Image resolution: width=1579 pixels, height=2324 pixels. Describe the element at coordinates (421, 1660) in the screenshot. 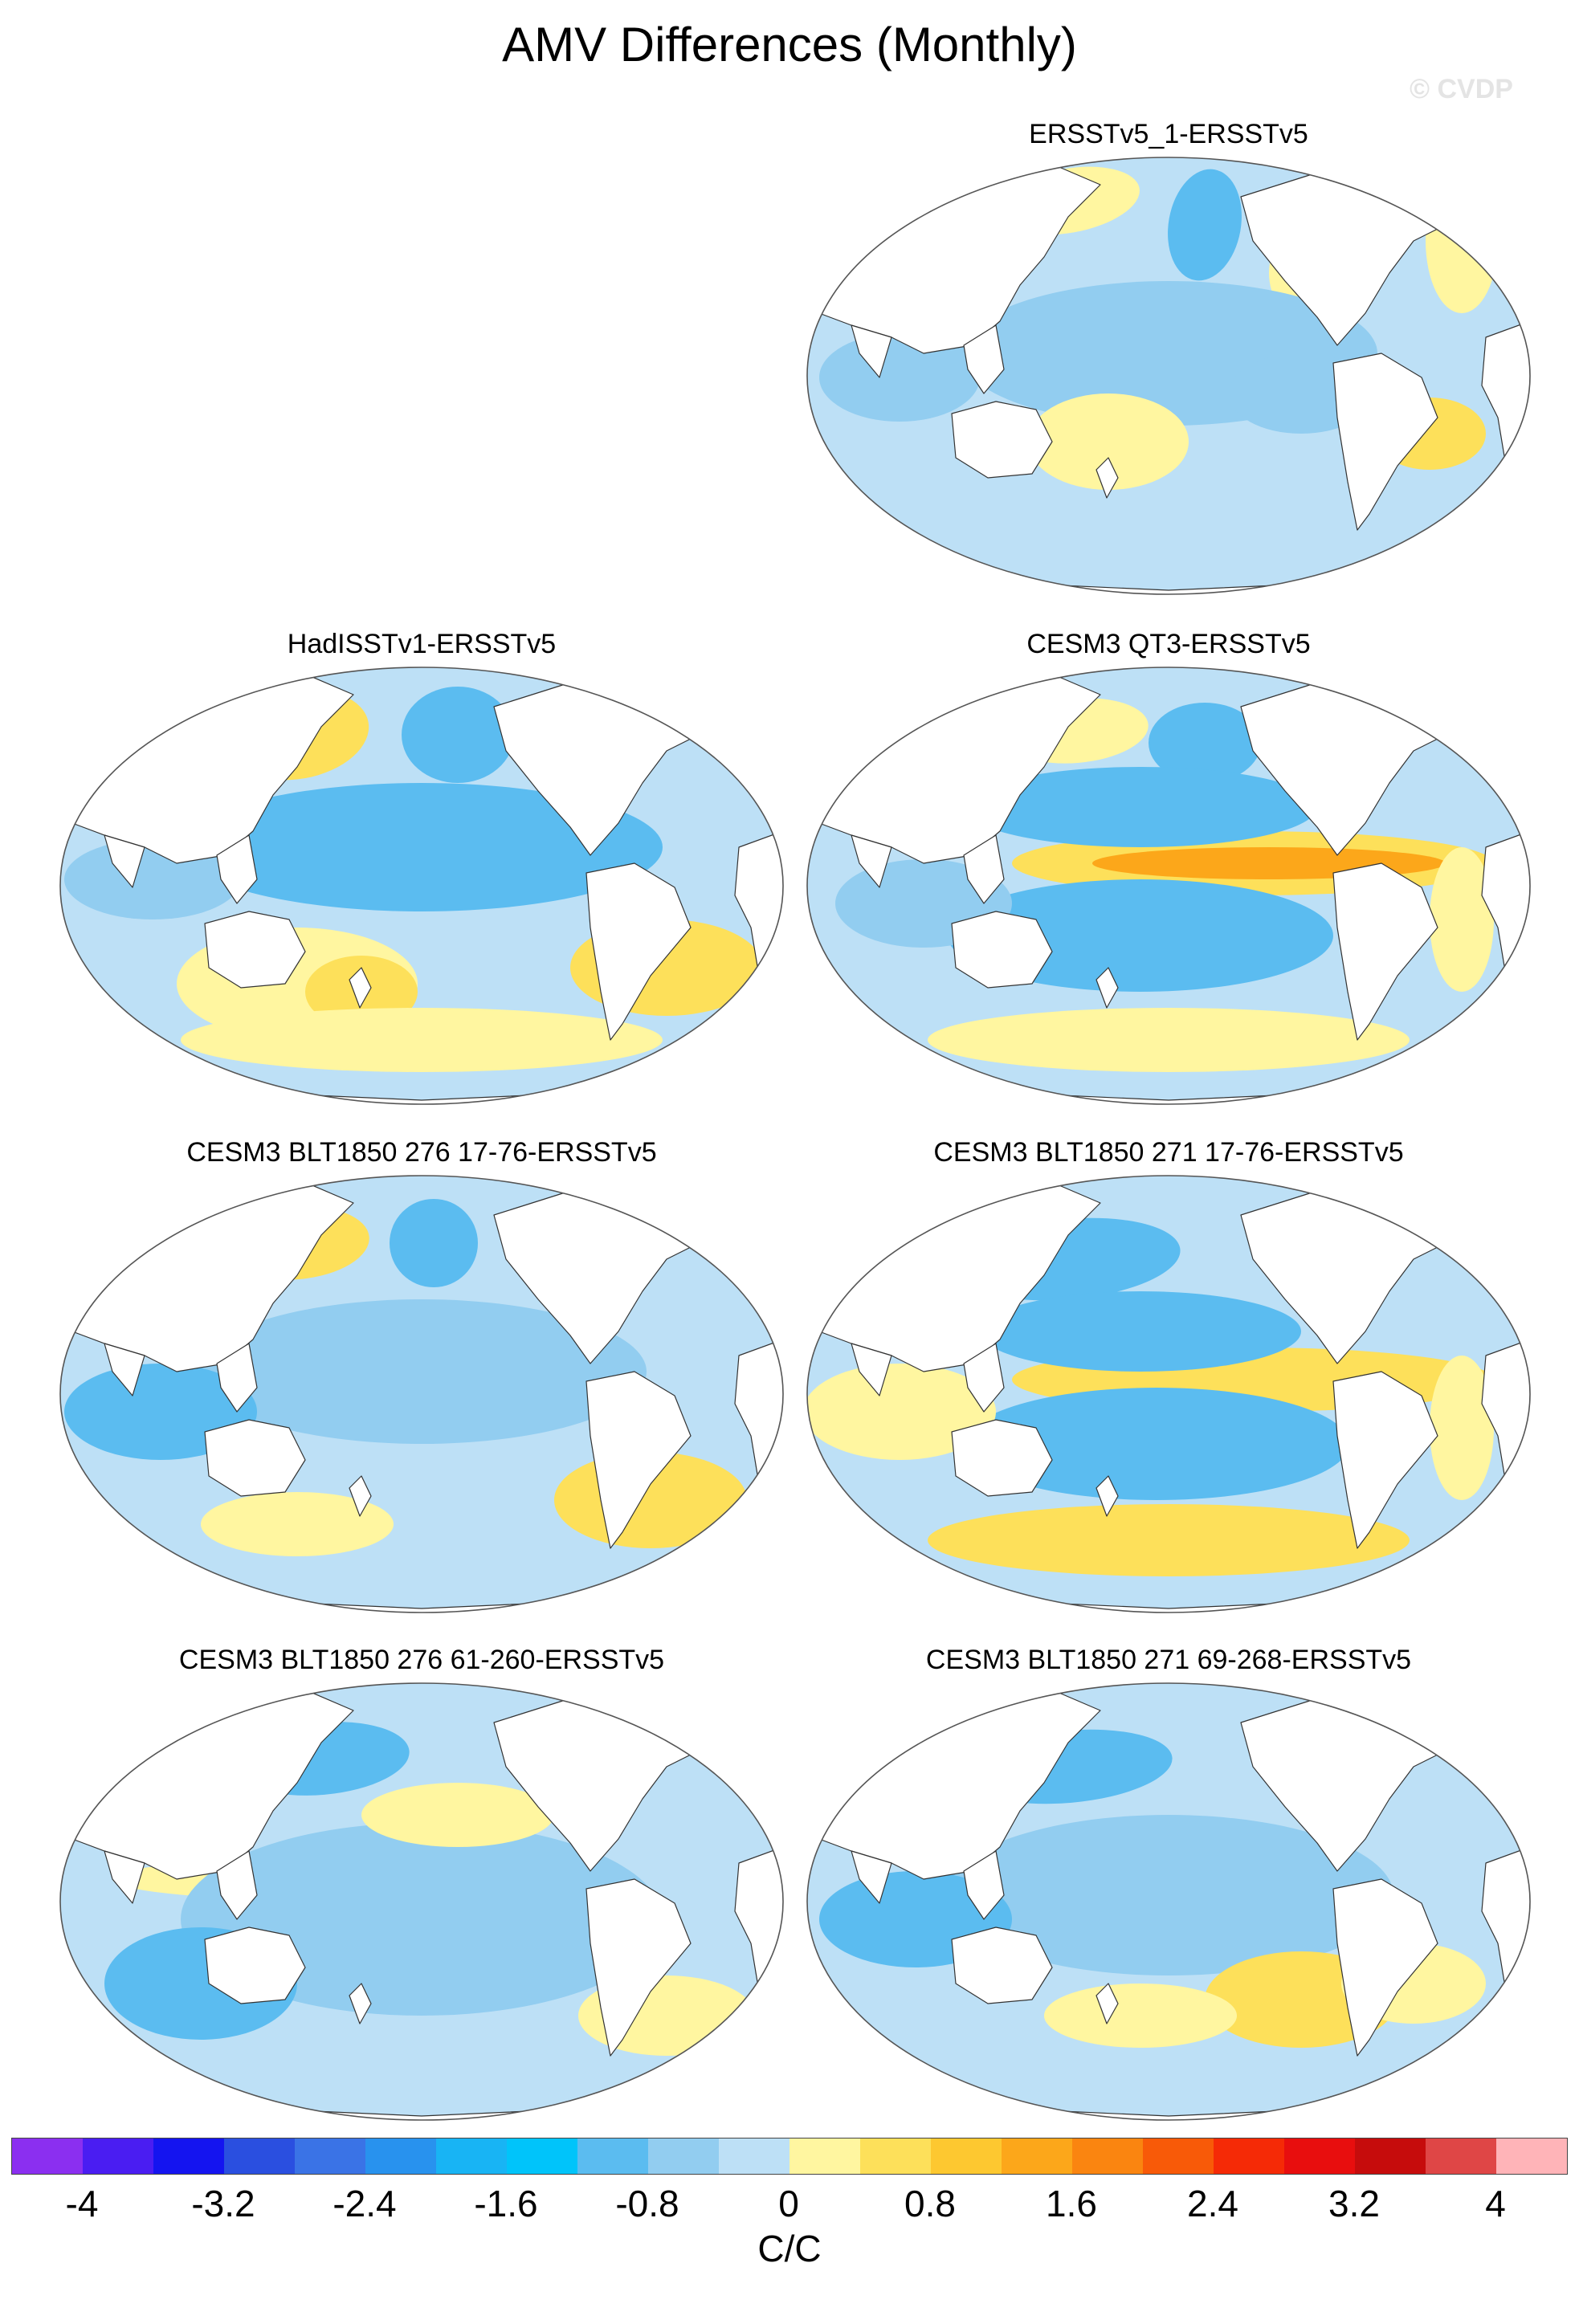

I see `panel-title: CESM3 BLT1850 276 61-260-ERSSTv5` at that location.